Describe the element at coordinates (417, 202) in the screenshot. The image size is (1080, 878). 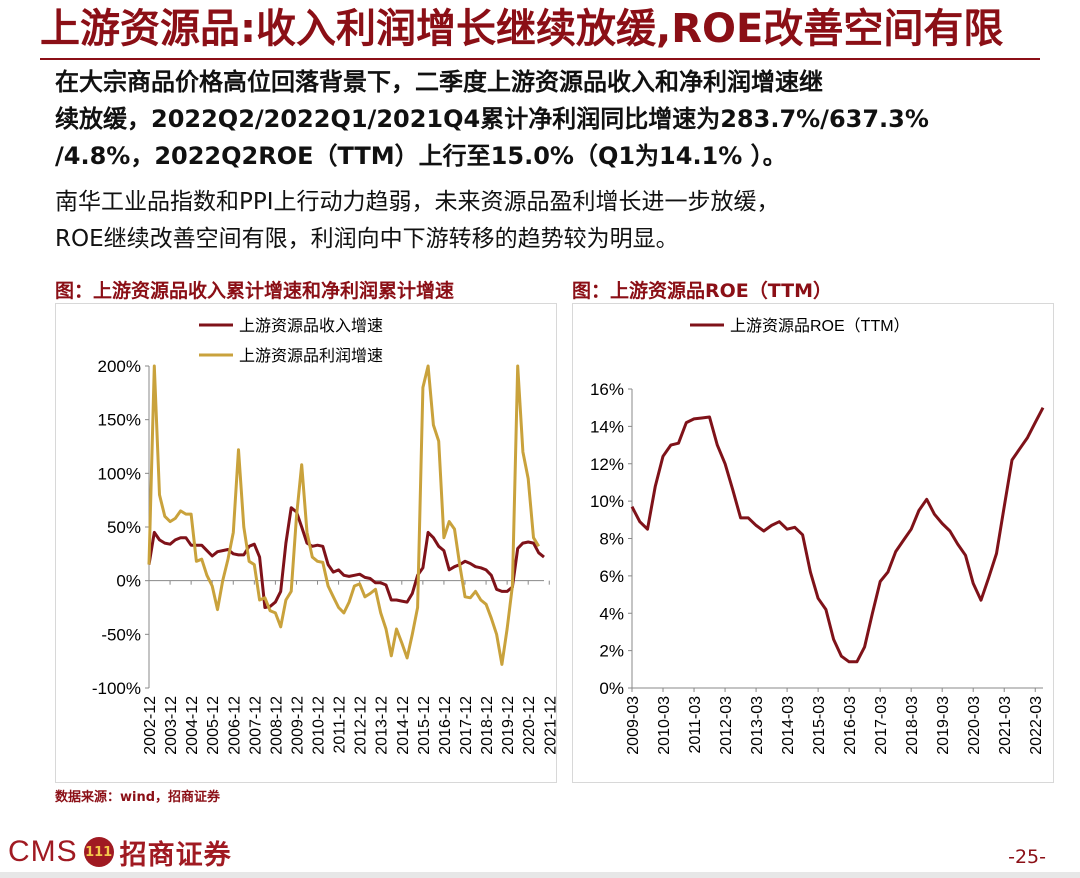
I see `sub-line: 南华工业品指数和PPI上行动力趋弱，未来资源品盈利增长进一步放缓，` at that location.